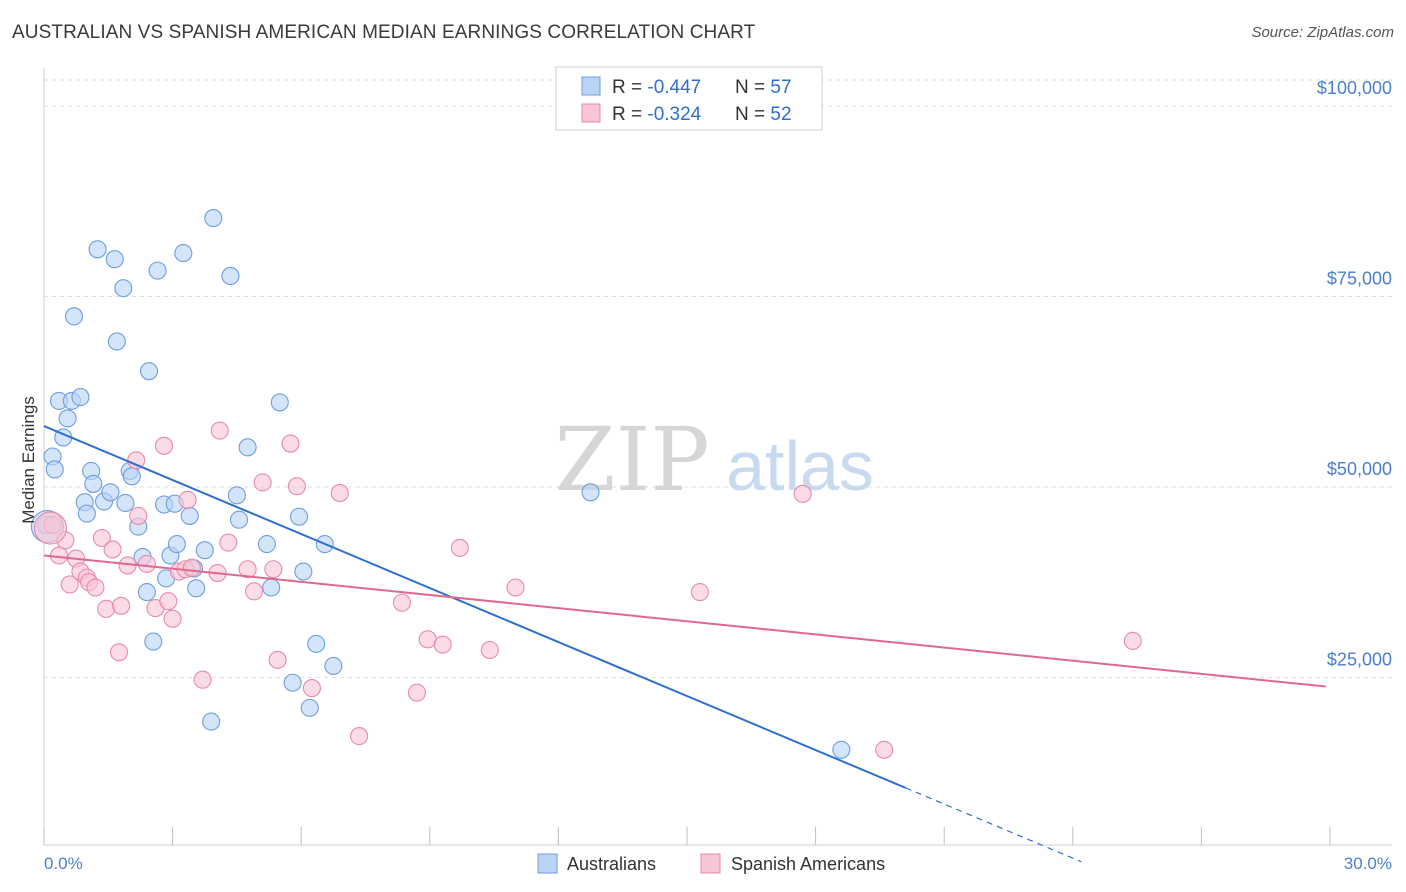 This screenshot has width=1406, height=892. Describe the element at coordinates (1354, 88) in the screenshot. I see `y-tick-label: $100,000` at that location.